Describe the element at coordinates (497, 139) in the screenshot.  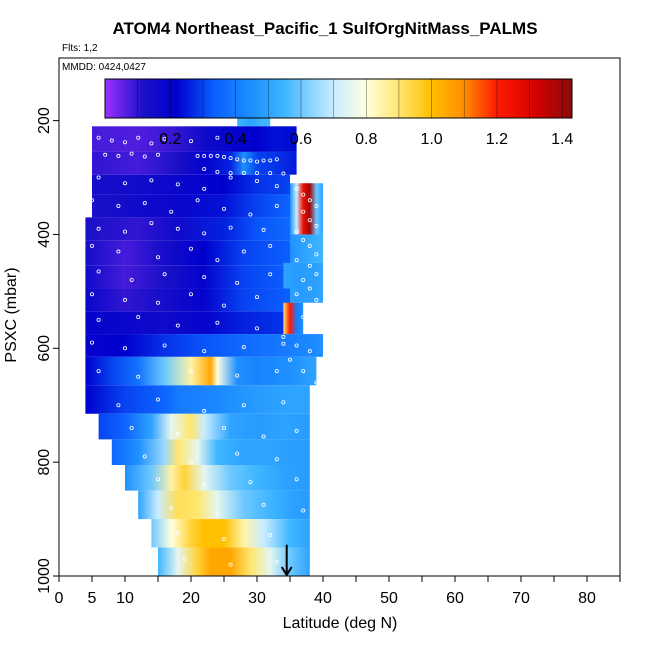
I see `colorbar-tick-label: 1.2` at that location.